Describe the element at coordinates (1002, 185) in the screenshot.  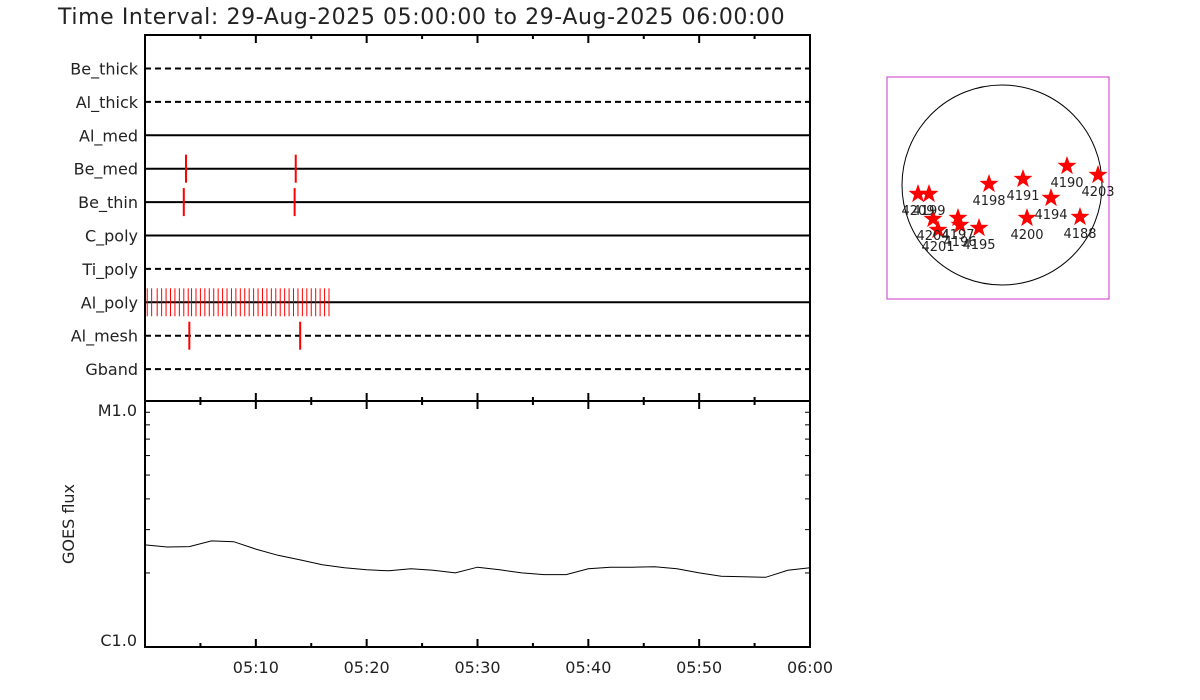
I see `solar-limb` at that location.